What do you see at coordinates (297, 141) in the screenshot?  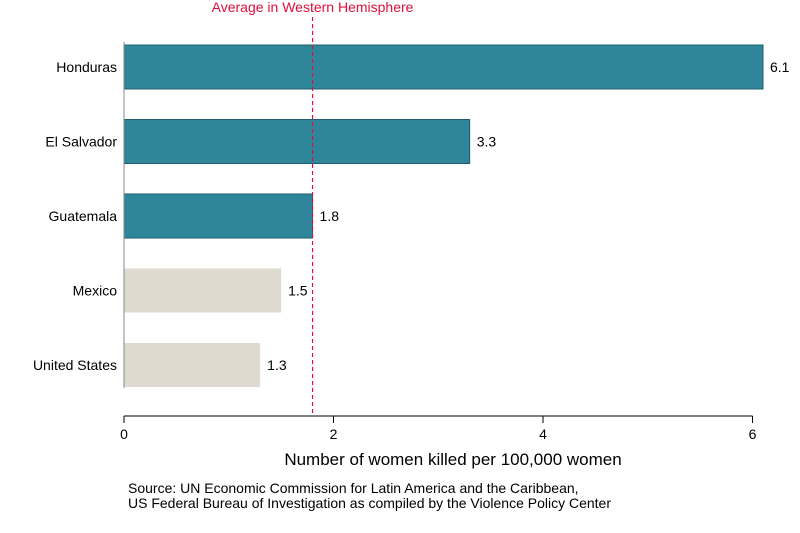 I see `bar-el-salvador` at bounding box center [297, 141].